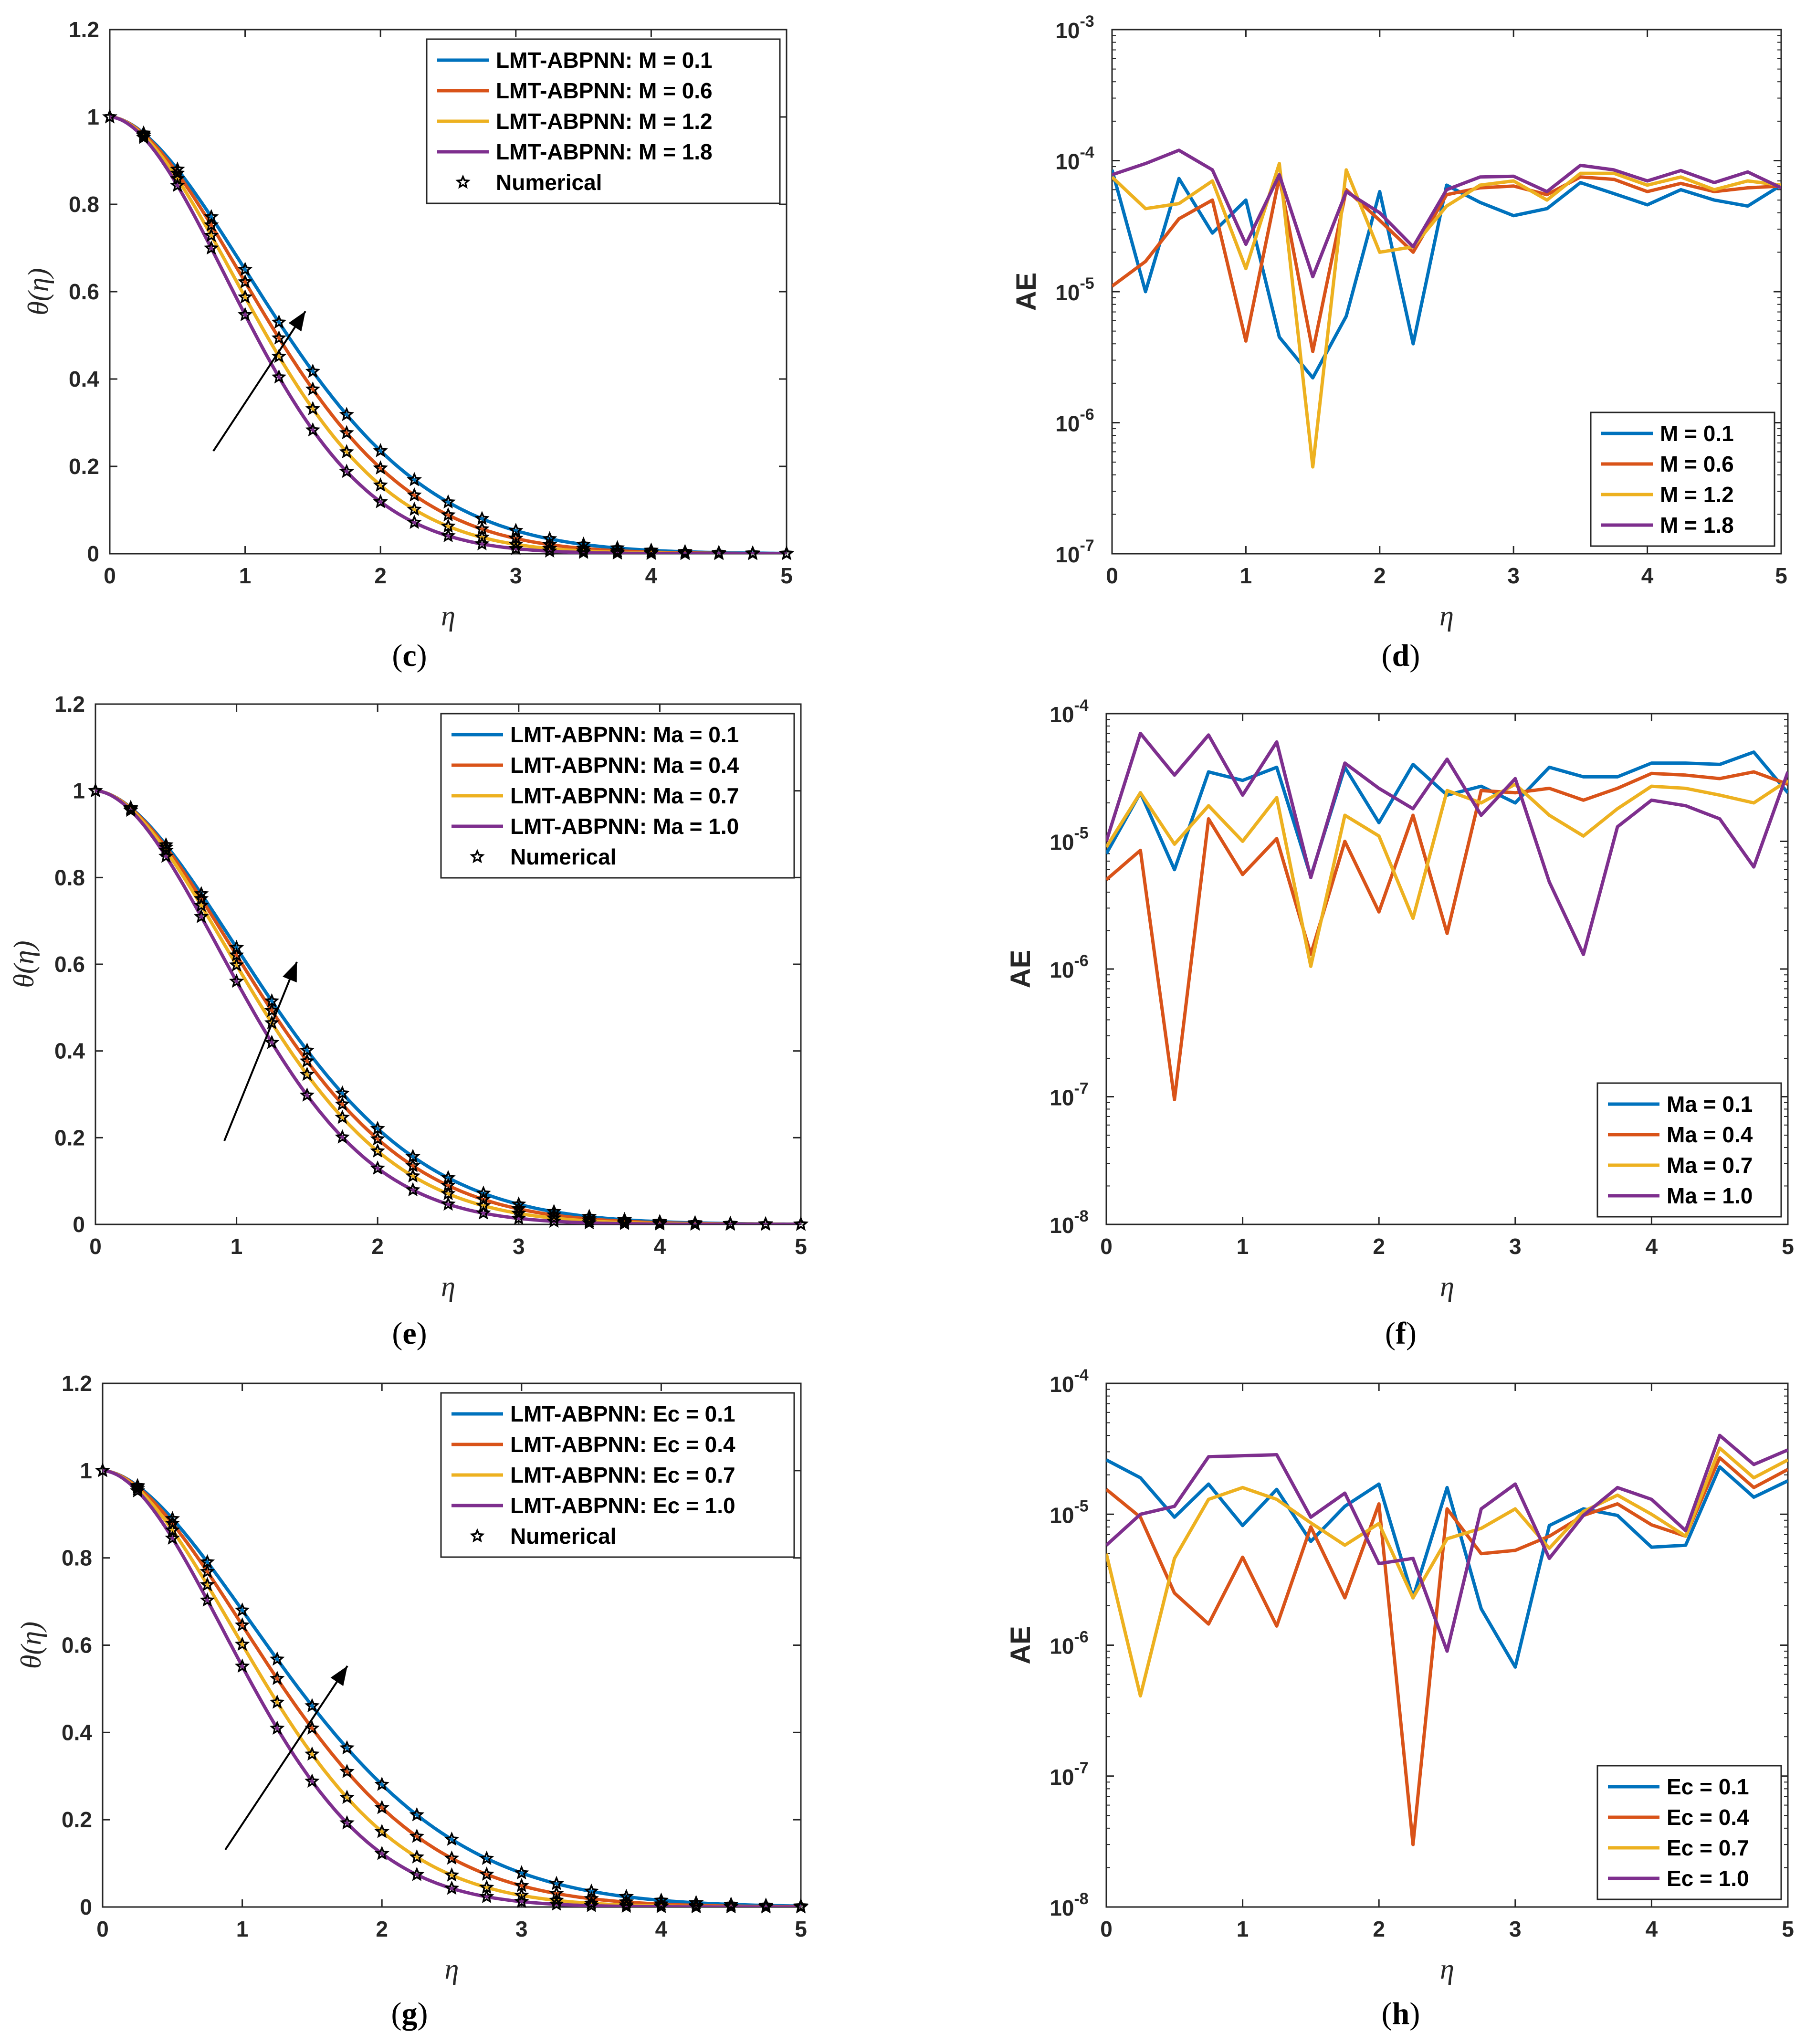  Describe the element at coordinates (409, 2013) in the screenshot. I see `panel-caption: (g)` at that location.